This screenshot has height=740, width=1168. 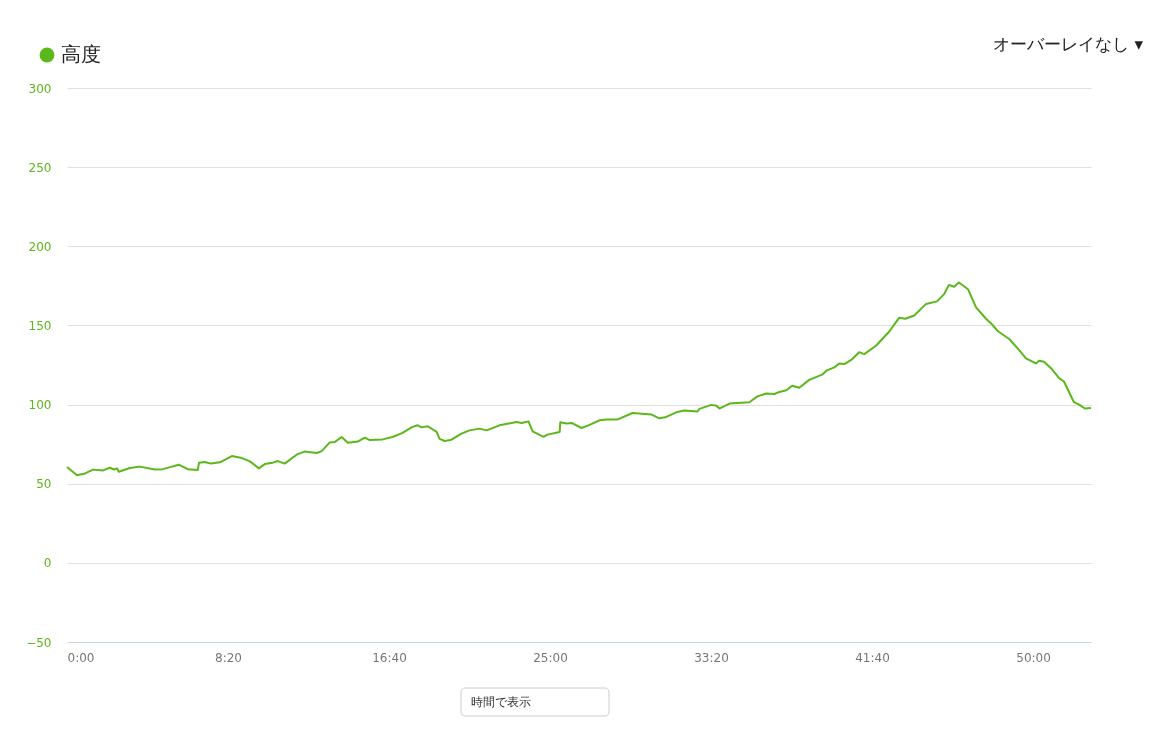 What do you see at coordinates (40, 88) in the screenshot?
I see `y-tick-label: 300` at bounding box center [40, 88].